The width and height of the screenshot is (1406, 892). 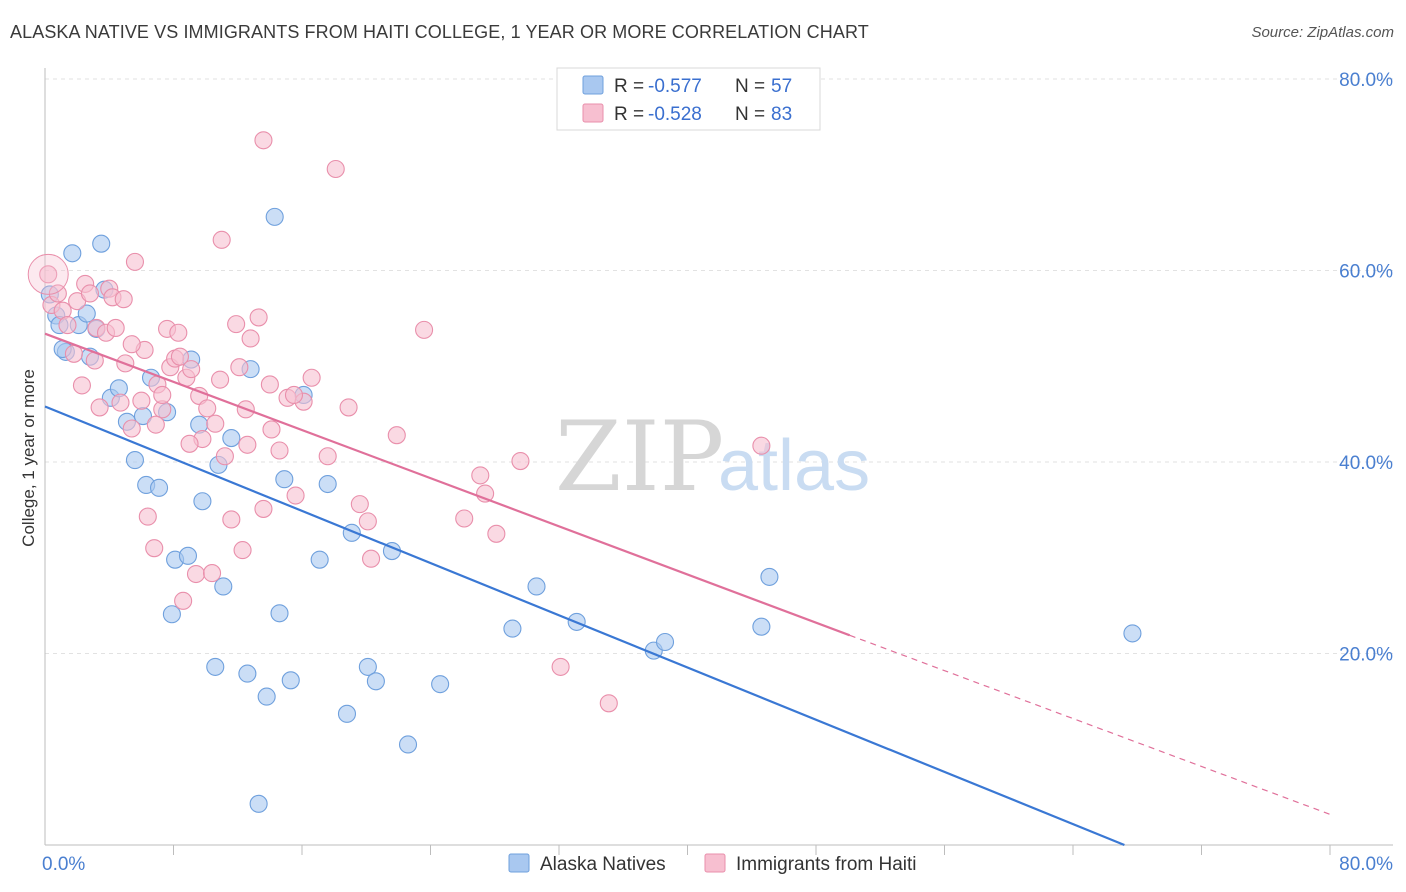 I want to click on bottom-legend-label-alaska-natives: Alaska Natives, so click(x=603, y=864).